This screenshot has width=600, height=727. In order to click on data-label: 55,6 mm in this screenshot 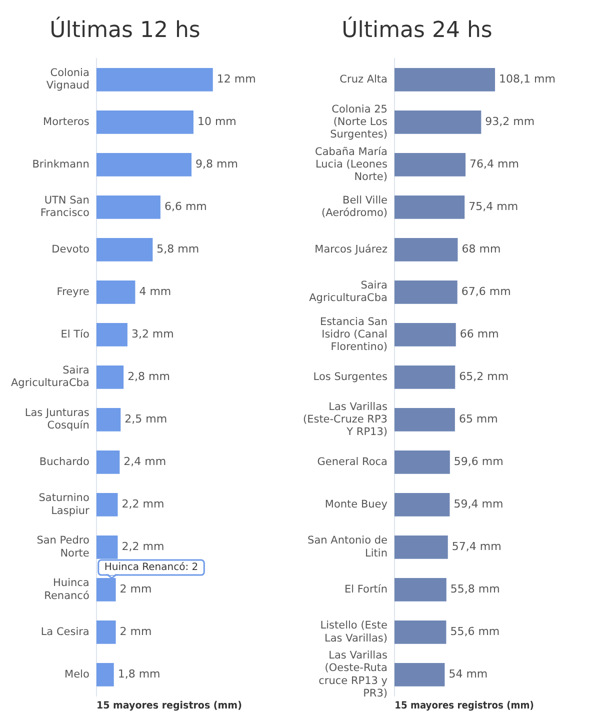, I will do `click(475, 631)`.